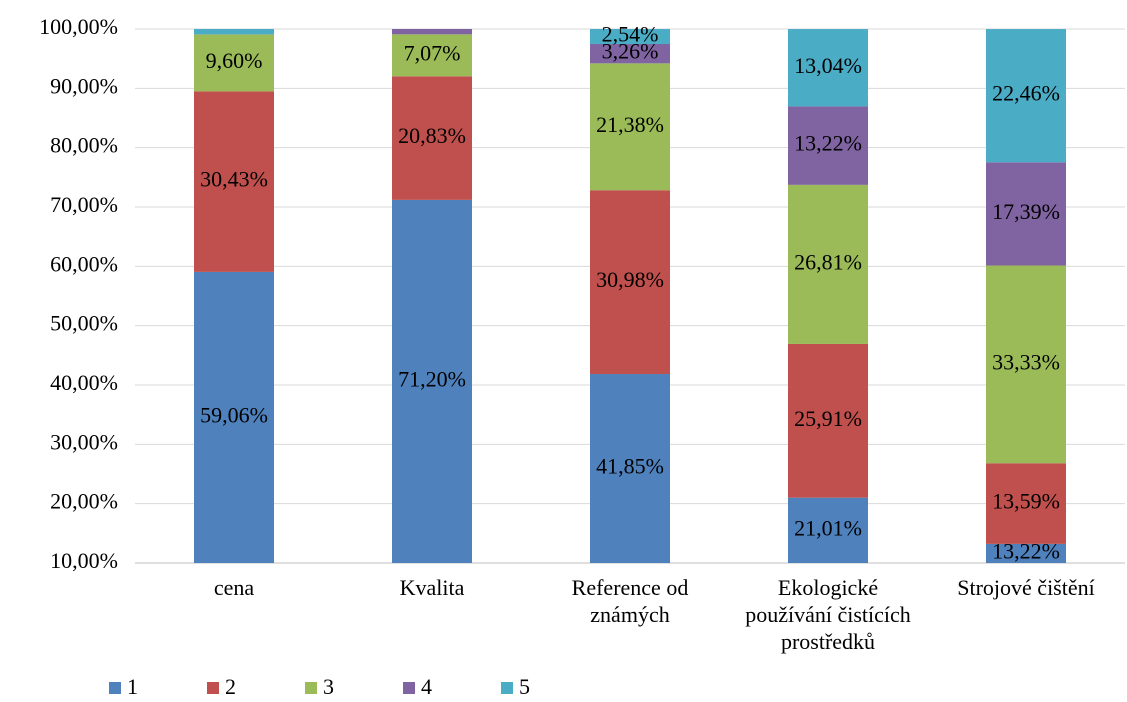 The width and height of the screenshot is (1127, 702). I want to click on legend-label: 1, so click(132, 686).